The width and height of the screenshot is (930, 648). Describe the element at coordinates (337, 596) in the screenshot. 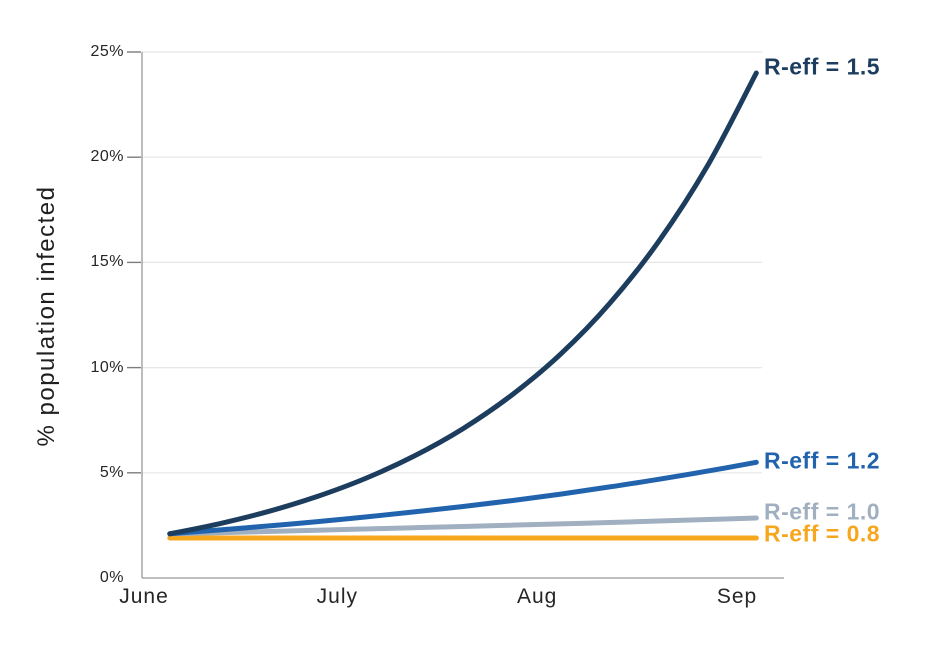

I see `x-tick-label-july: July` at that location.